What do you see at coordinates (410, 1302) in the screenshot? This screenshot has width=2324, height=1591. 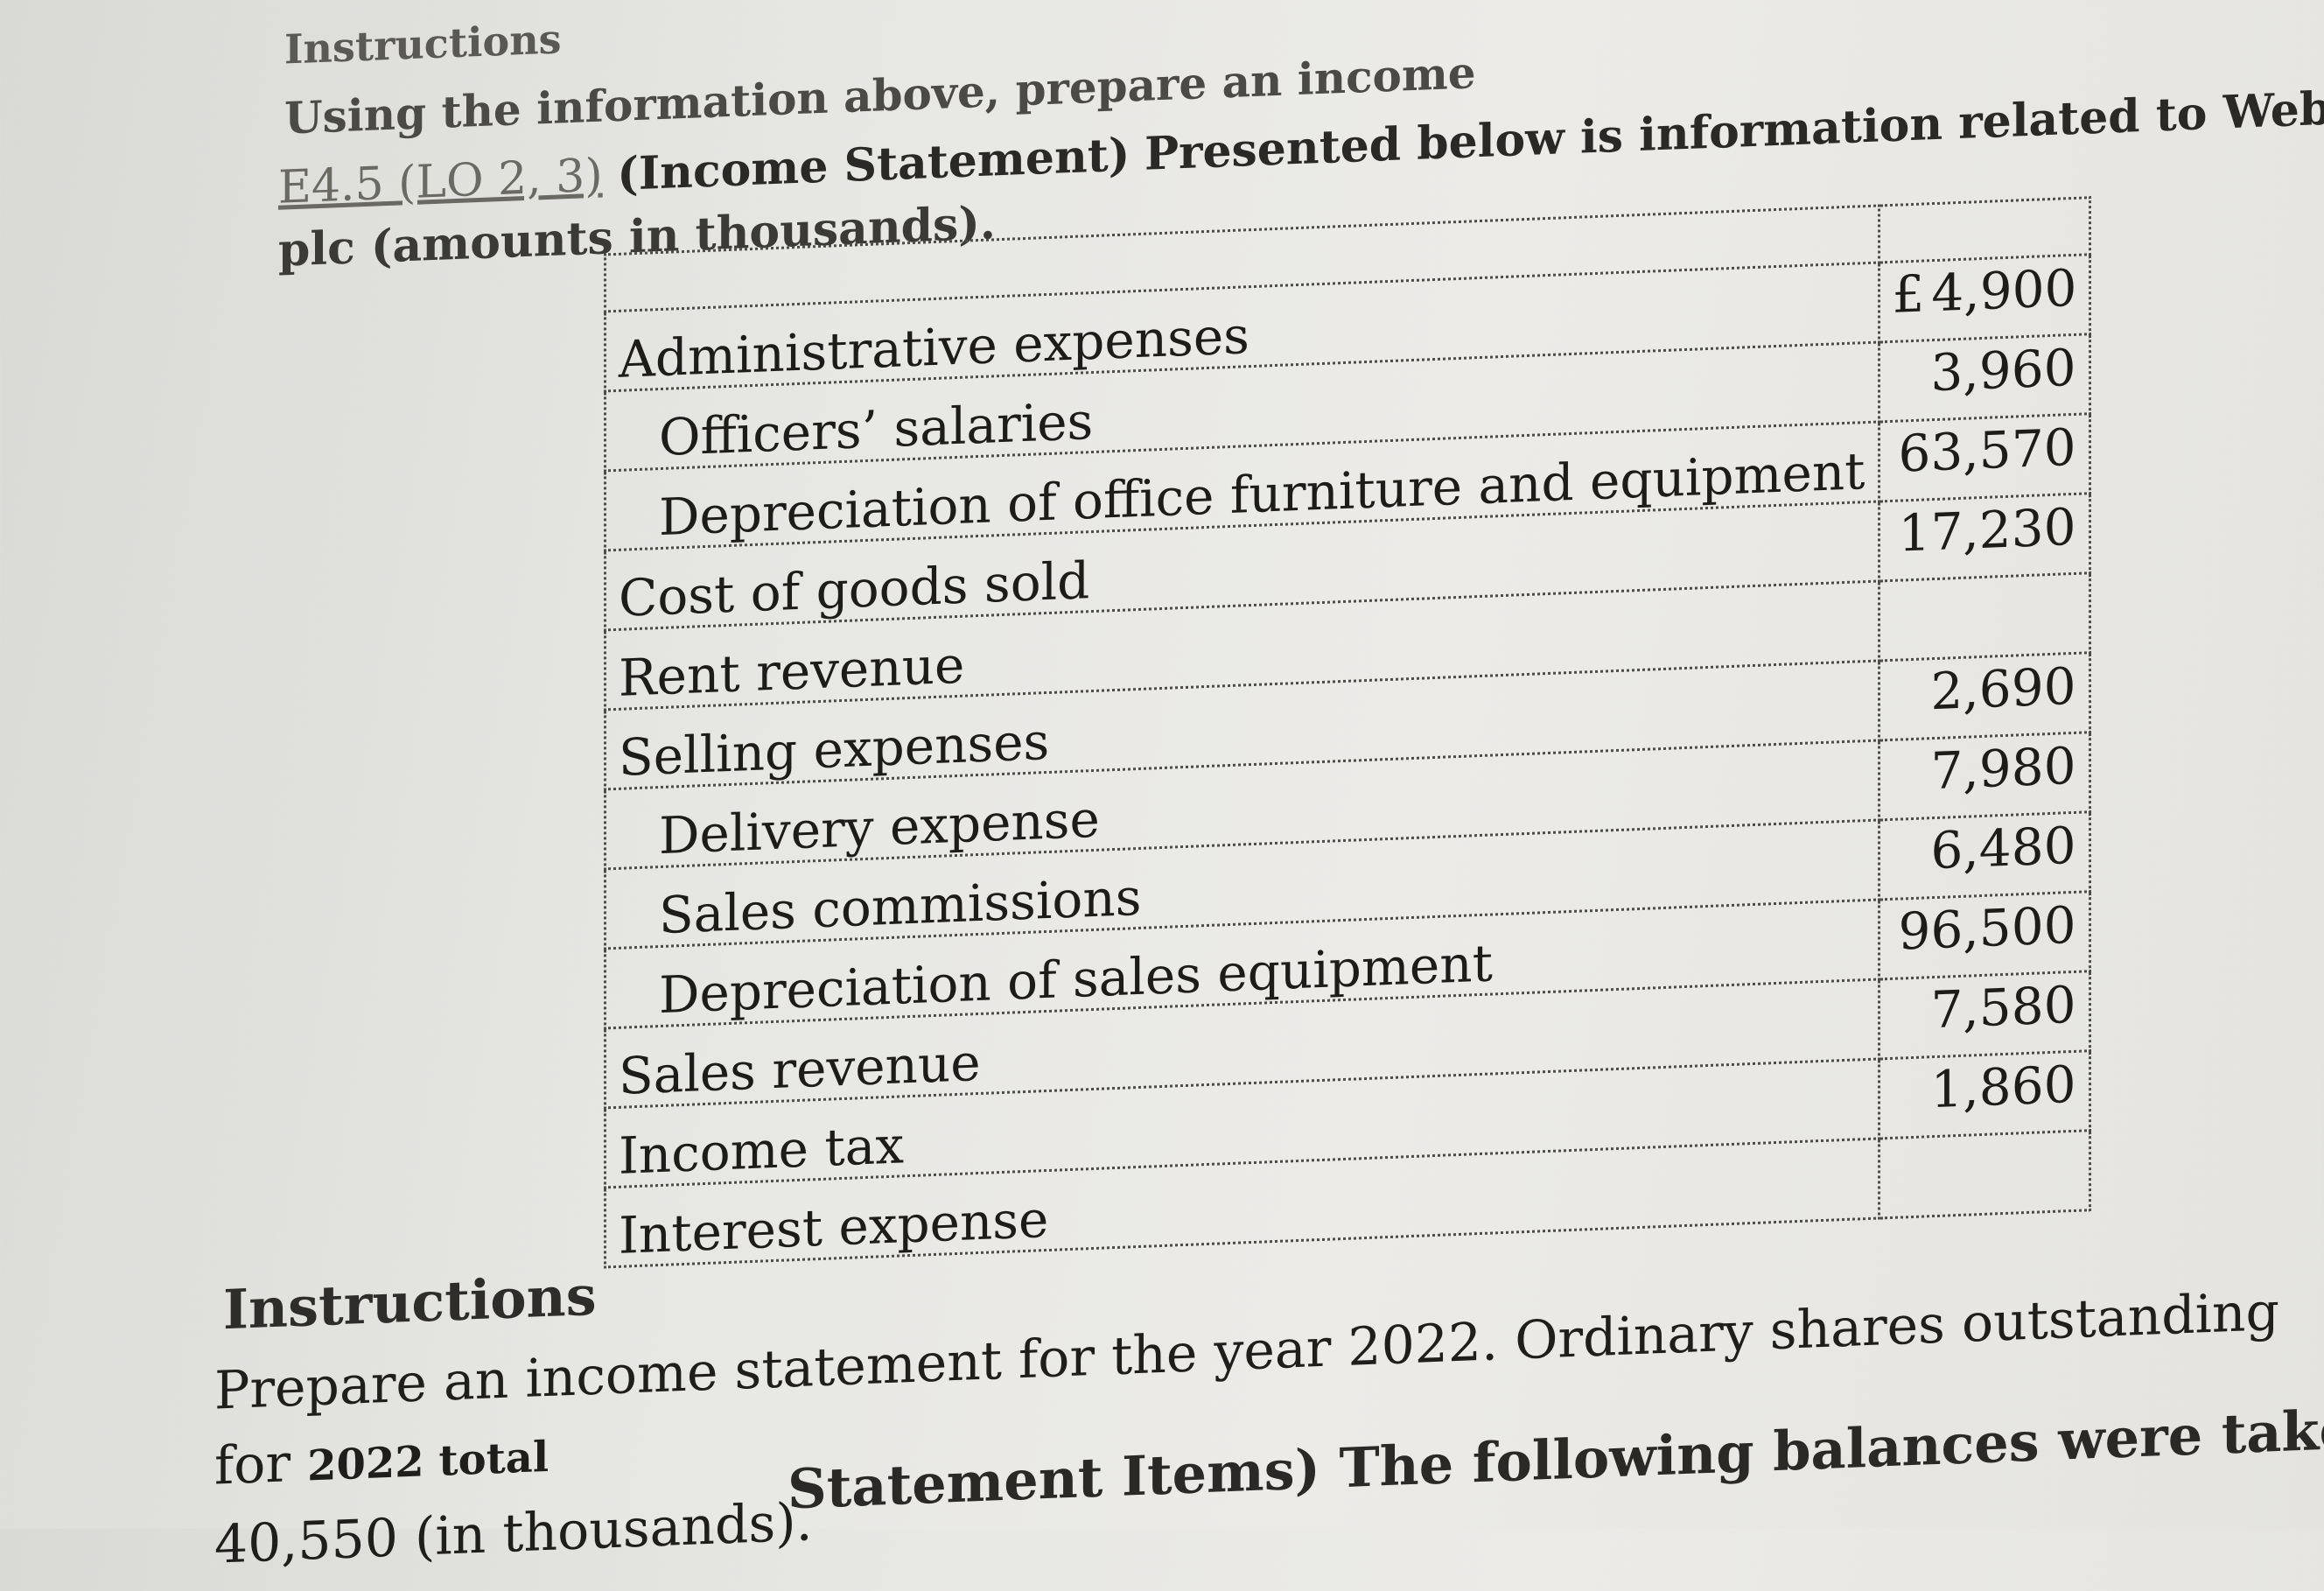 I see `instructions-heading: Instructions` at bounding box center [410, 1302].